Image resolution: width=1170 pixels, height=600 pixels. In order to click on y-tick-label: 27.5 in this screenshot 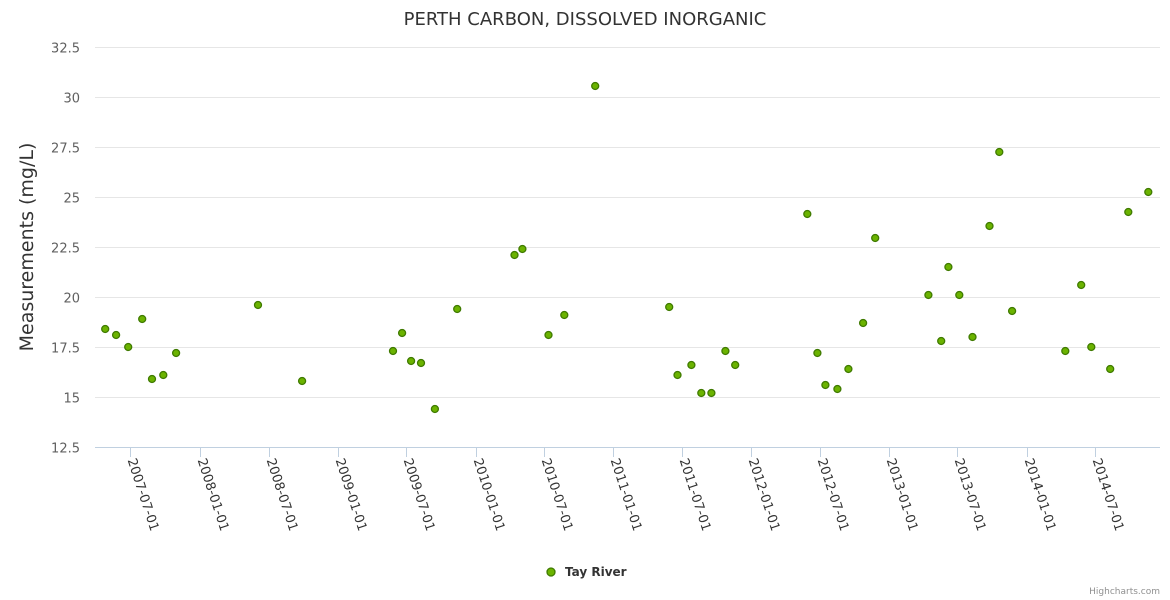, I will do `click(65, 149)`.